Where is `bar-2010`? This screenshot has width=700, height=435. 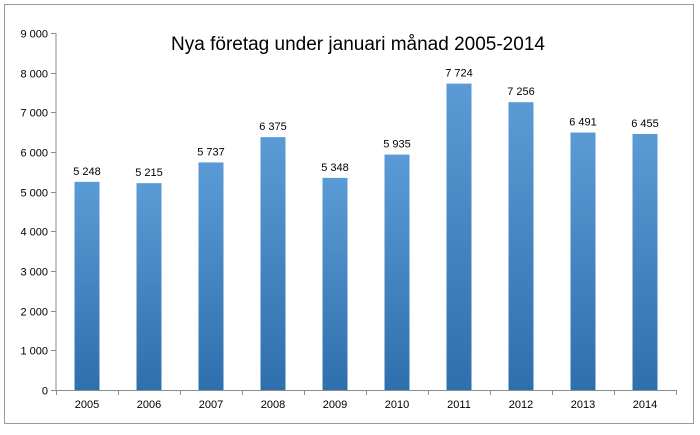
bar-2010 is located at coordinates (397, 272).